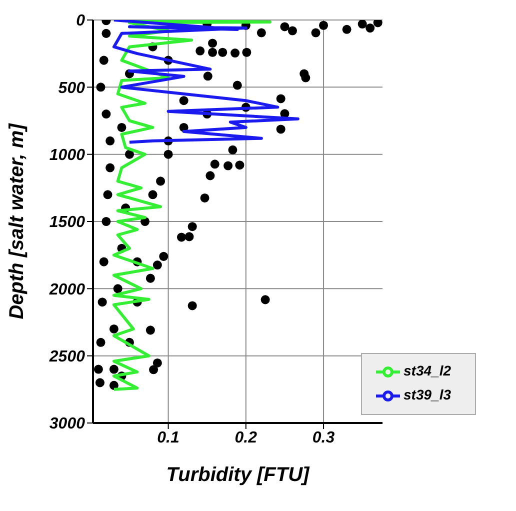 This screenshot has width=516, height=511. Describe the element at coordinates (67, 223) in the screenshot. I see `y-tick-label: 1500` at that location.